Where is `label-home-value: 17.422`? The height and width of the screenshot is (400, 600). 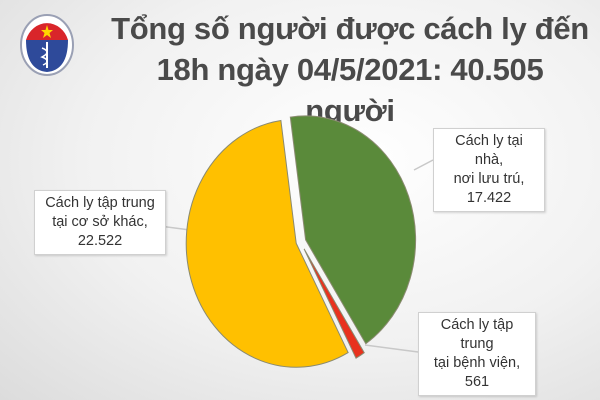
label-home-value: 17.422 is located at coordinates (489, 198).